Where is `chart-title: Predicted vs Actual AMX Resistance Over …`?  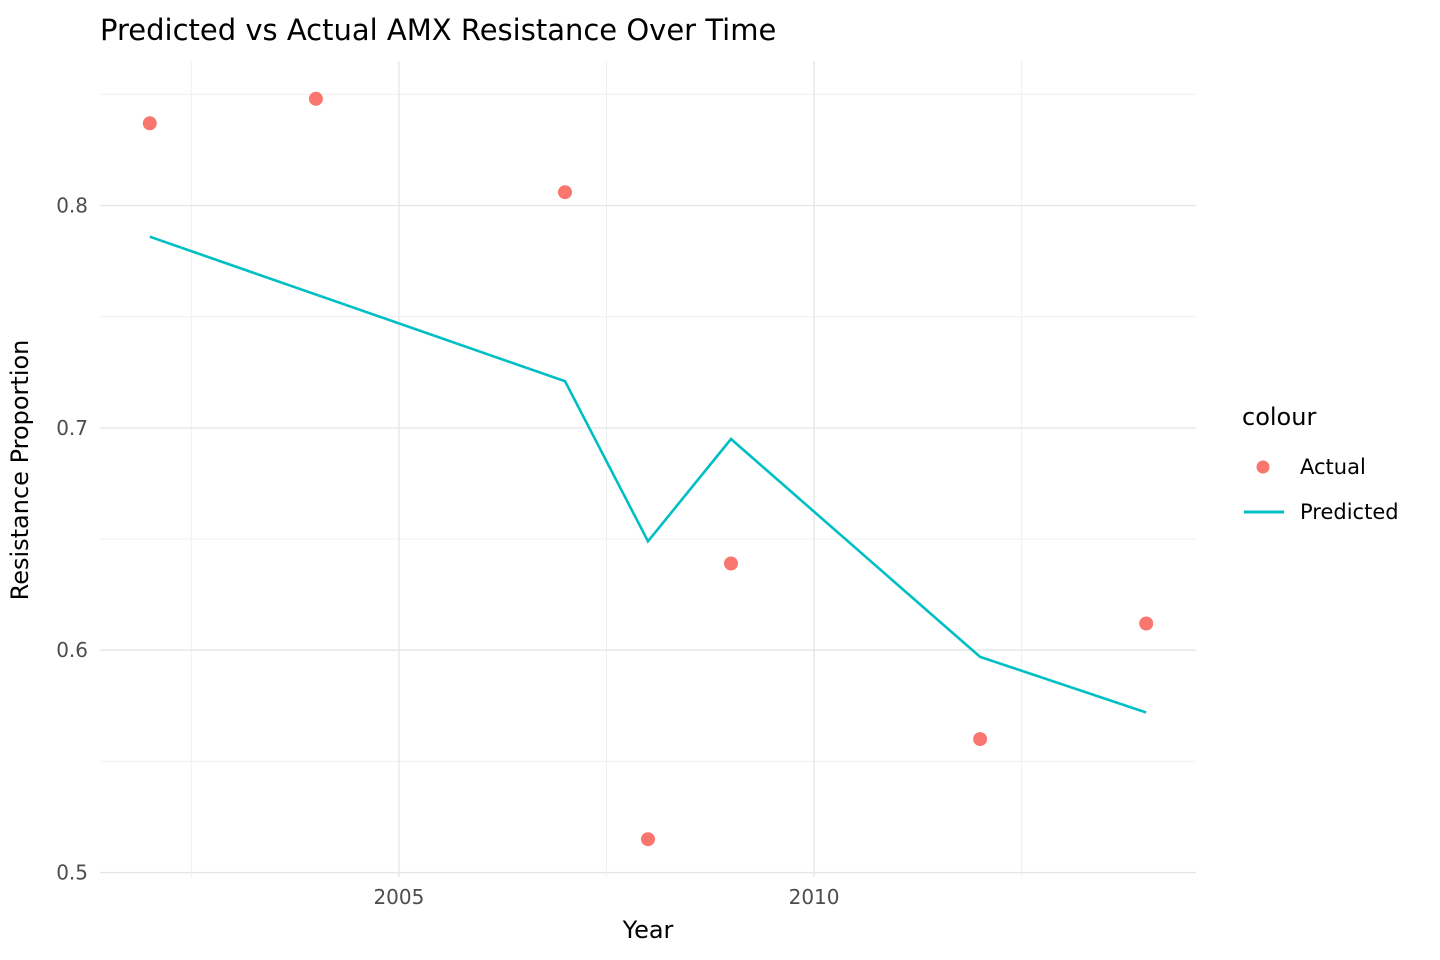
chart-title: Predicted vs Actual AMX Resistance Over … is located at coordinates (438, 30).